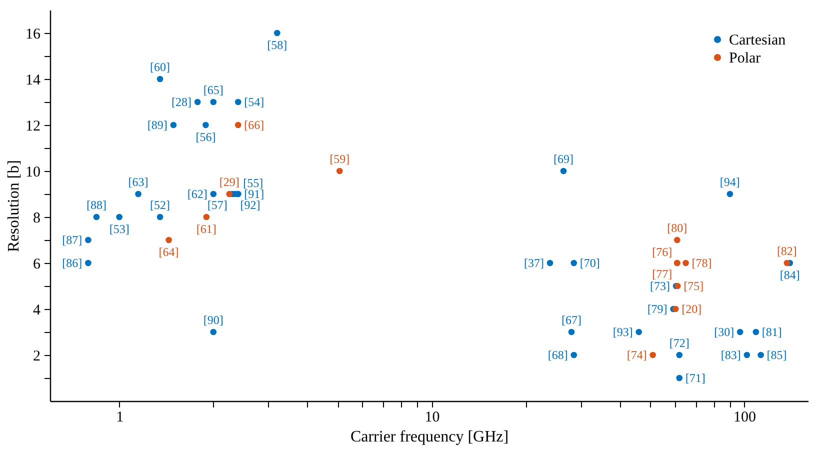  What do you see at coordinates (254, 125) in the screenshot?
I see `annotation: [66]` at bounding box center [254, 125].